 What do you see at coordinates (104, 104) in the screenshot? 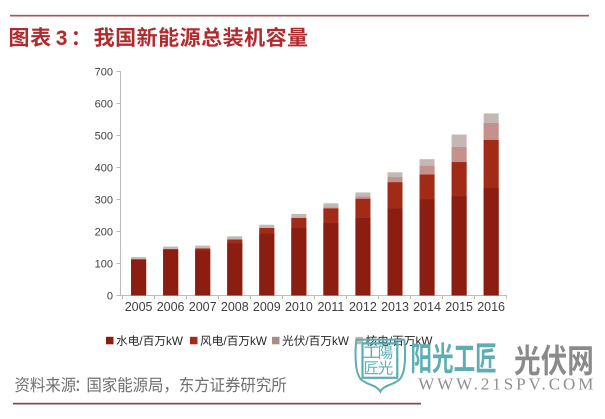
I see `svg-text: 600` at bounding box center [104, 104].